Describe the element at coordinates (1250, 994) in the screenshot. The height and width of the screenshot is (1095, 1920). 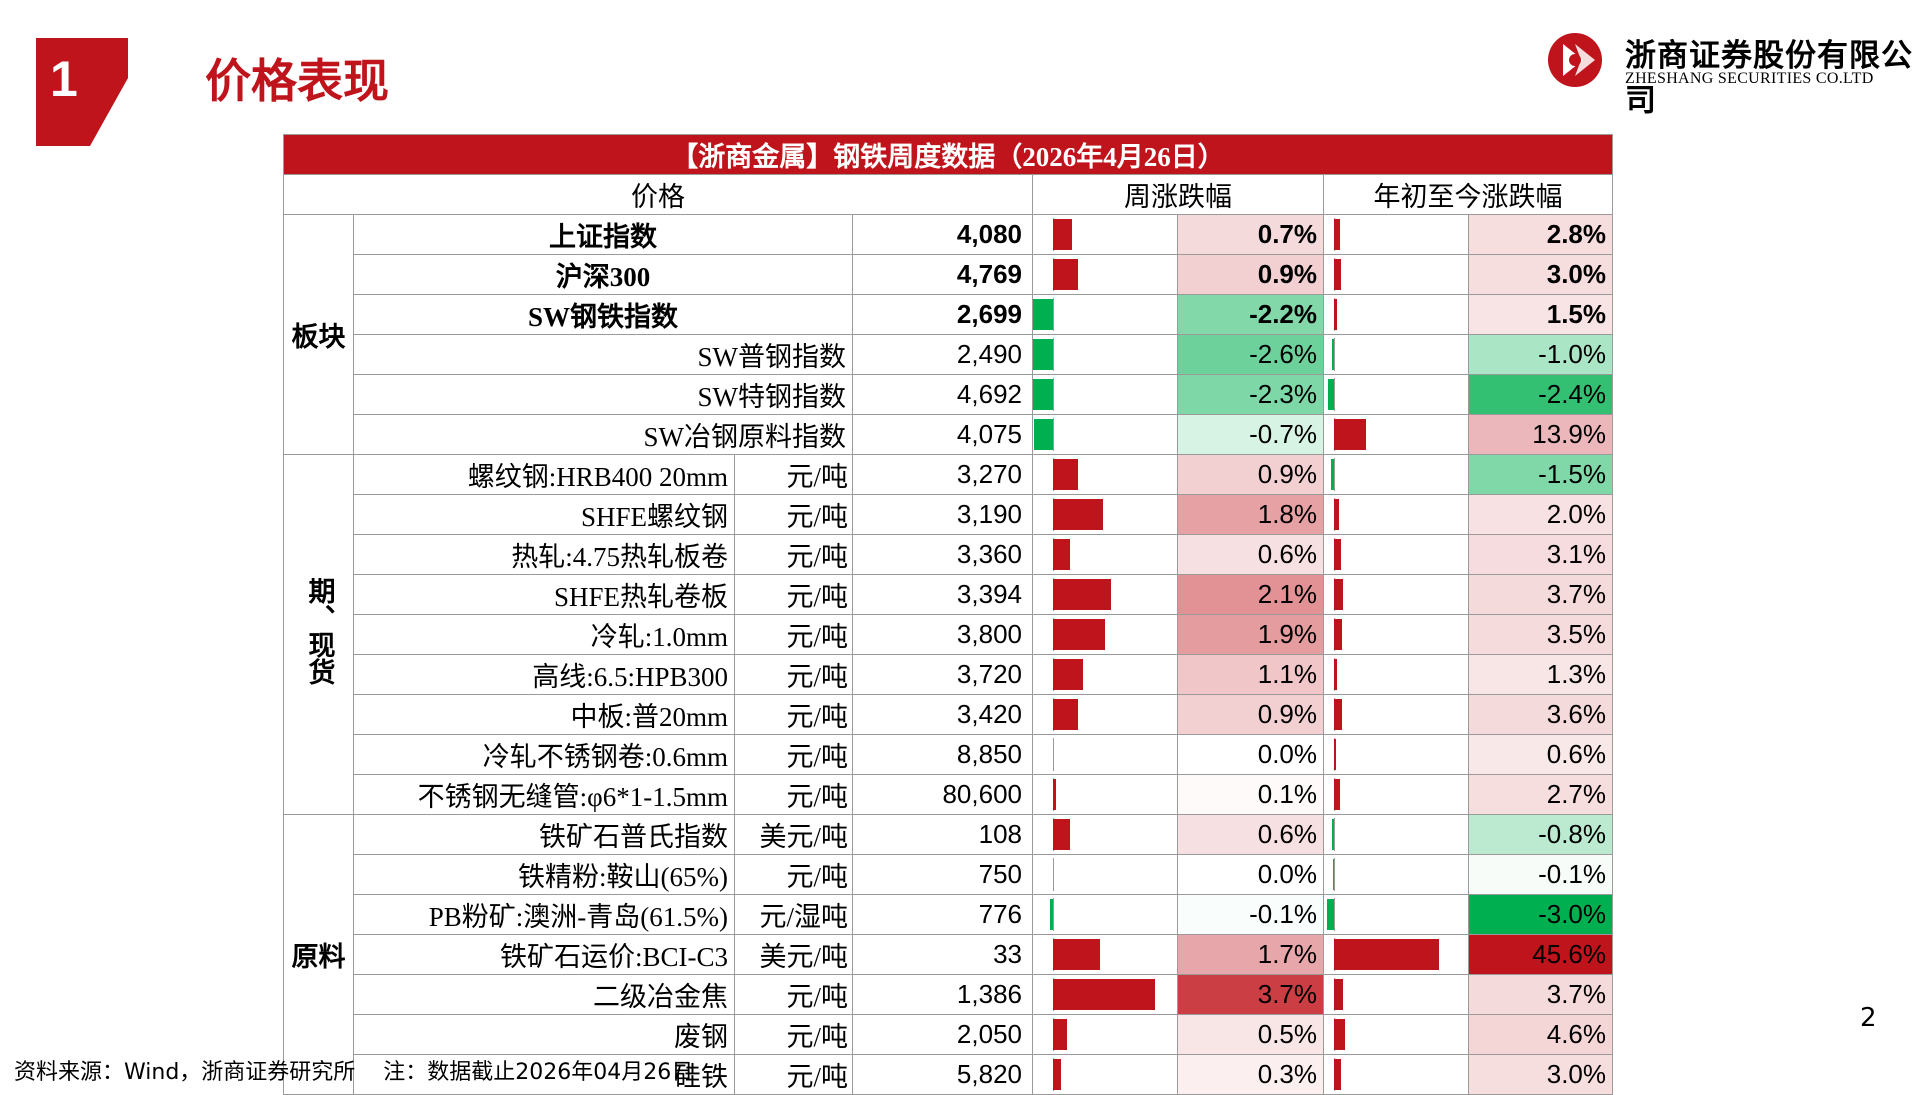
I see `weekly-change-value: 3.7%` at that location.